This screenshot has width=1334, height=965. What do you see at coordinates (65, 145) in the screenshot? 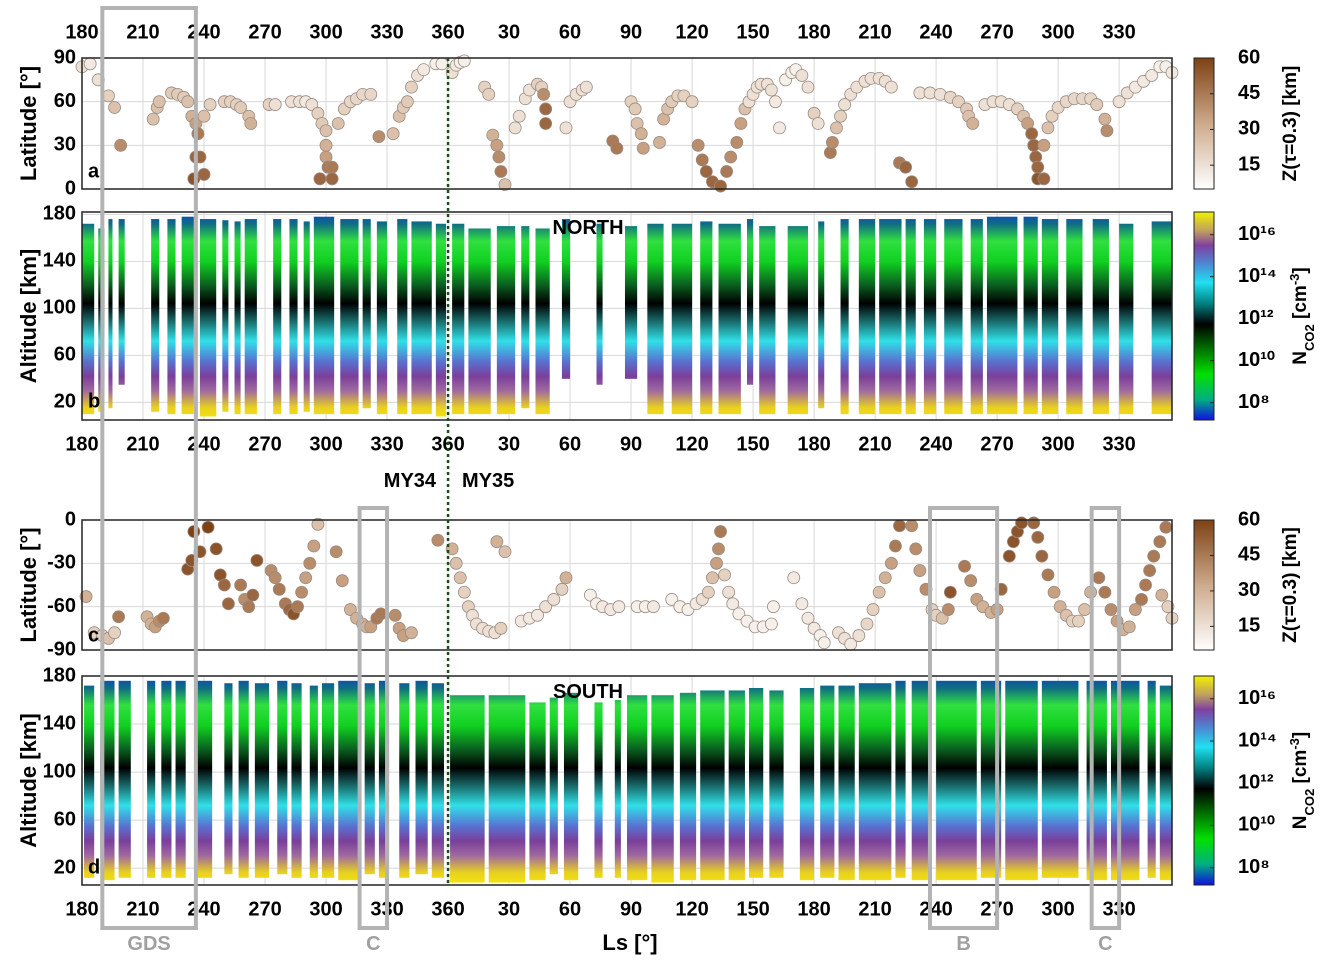
I see `y-tick-label: 30` at bounding box center [65, 145].